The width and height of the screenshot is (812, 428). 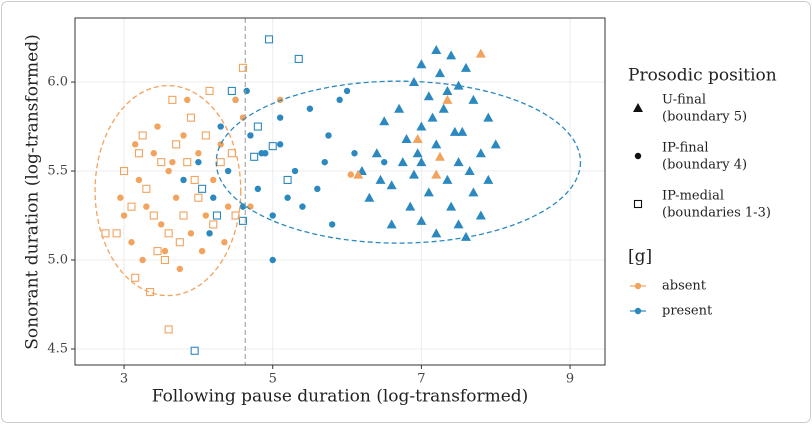 I want to click on legend-label: present, so click(x=687, y=311).